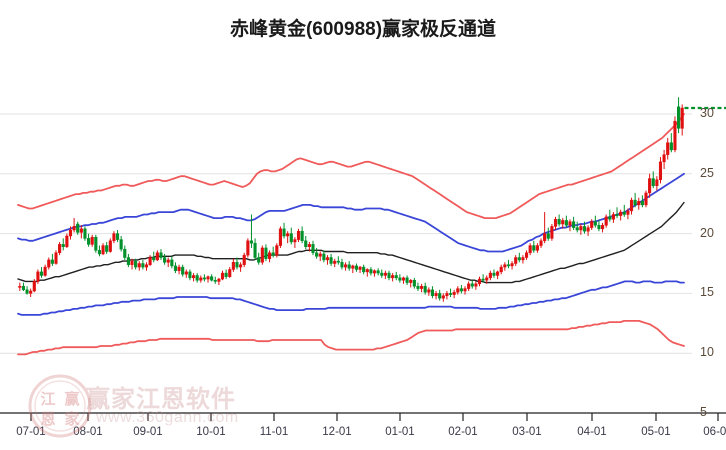  Describe the element at coordinates (31, 432) in the screenshot. I see `x-axis-tick-07-01: 07-01` at that location.